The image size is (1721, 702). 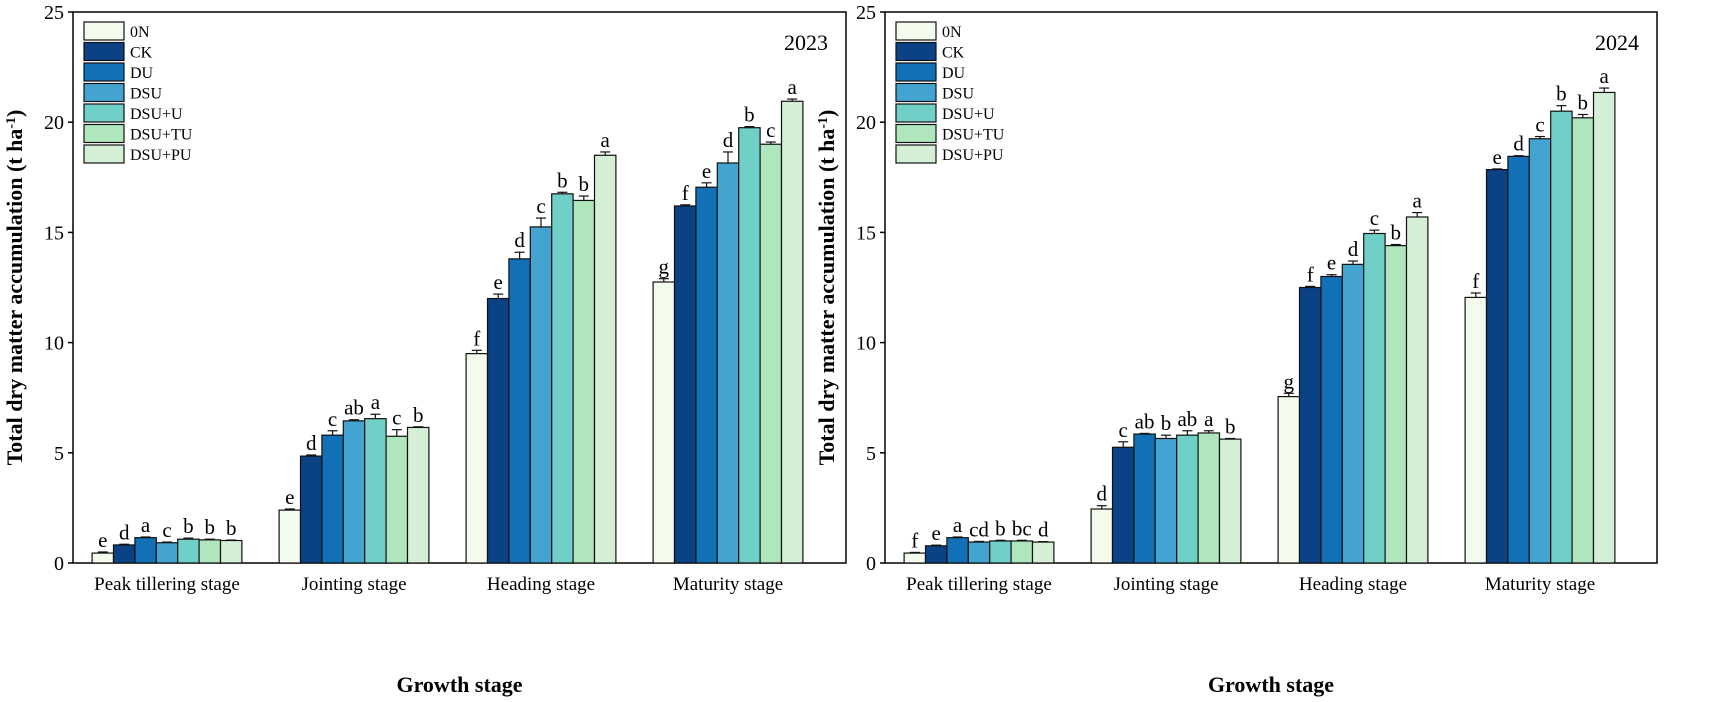 I want to click on legend-swatch-0N, so click(x=104, y=31).